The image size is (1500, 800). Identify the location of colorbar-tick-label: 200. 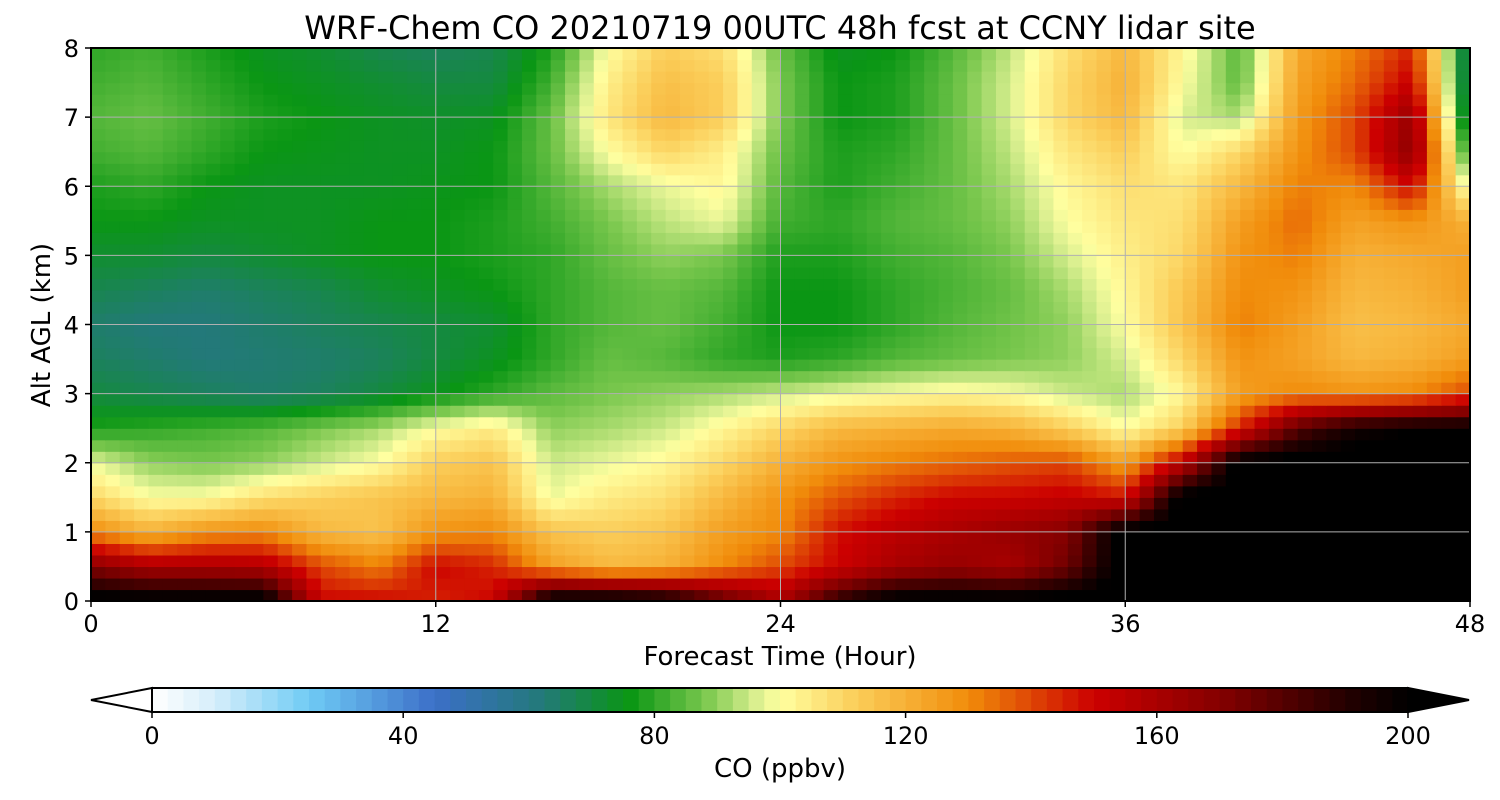
(1408, 736).